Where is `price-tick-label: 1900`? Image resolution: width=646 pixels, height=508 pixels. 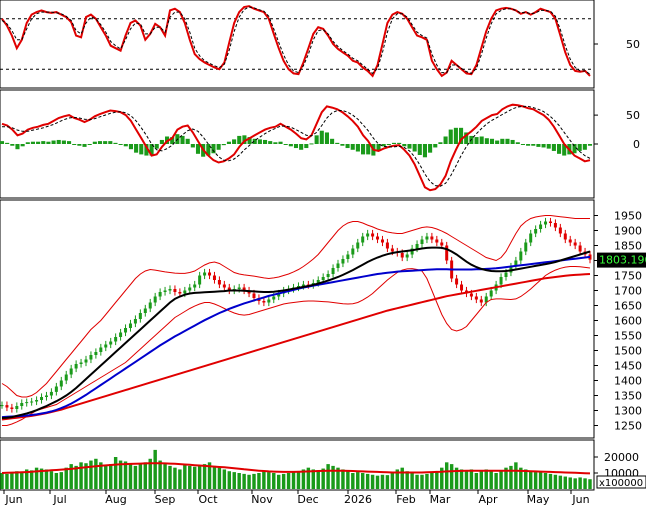 price-tick-label: 1900 is located at coordinates (628, 231).